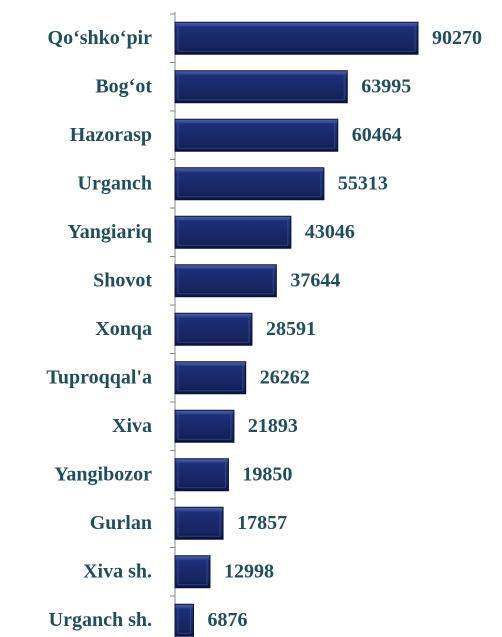 The image size is (502, 637). What do you see at coordinates (262, 523) in the screenshot?
I see `value-label: 17857` at bounding box center [262, 523].